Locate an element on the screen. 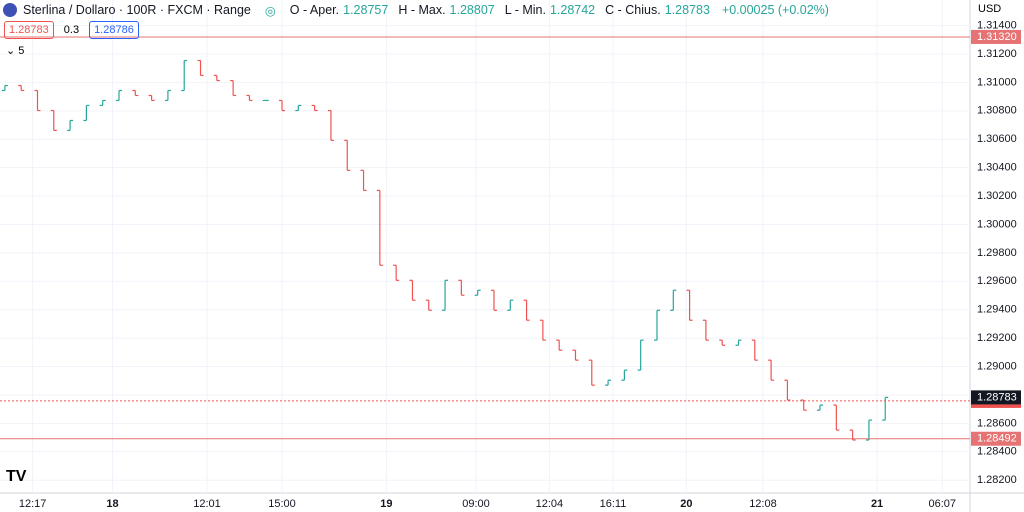  y-tick-label: 1.29600 is located at coordinates (997, 281).